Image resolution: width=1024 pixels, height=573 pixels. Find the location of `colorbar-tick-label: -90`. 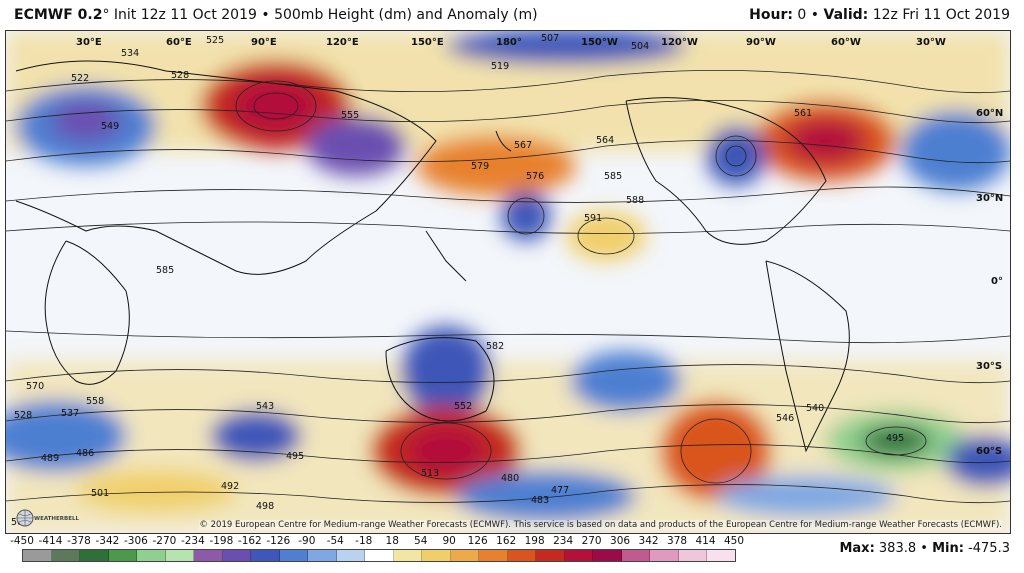

colorbar-tick-label: -90 is located at coordinates (307, 541).